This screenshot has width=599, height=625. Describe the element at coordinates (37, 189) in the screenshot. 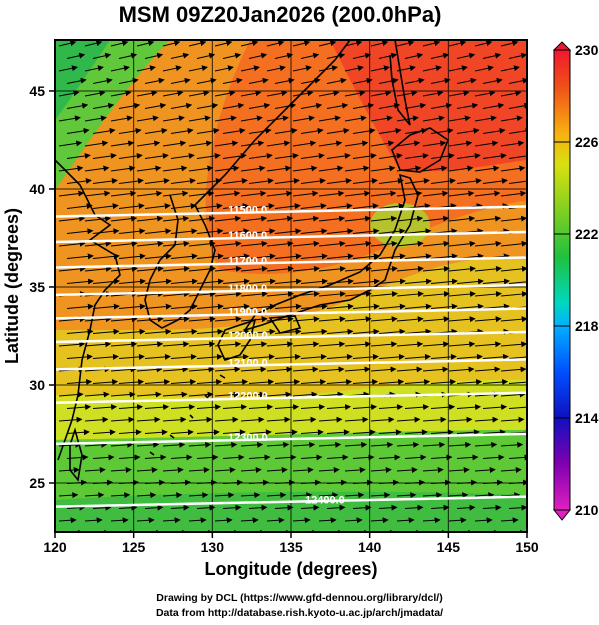

I see `y-tick-label: 40` at that location.